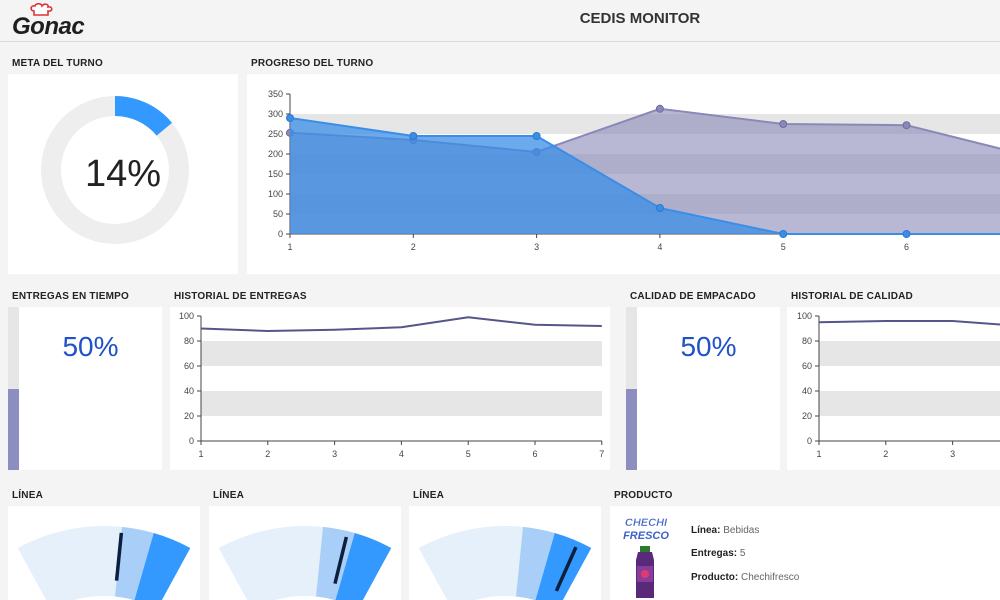 Image resolution: width=1000 pixels, height=600 pixels. I want to click on producto-entregas-key: Entregas:, so click(714, 553).